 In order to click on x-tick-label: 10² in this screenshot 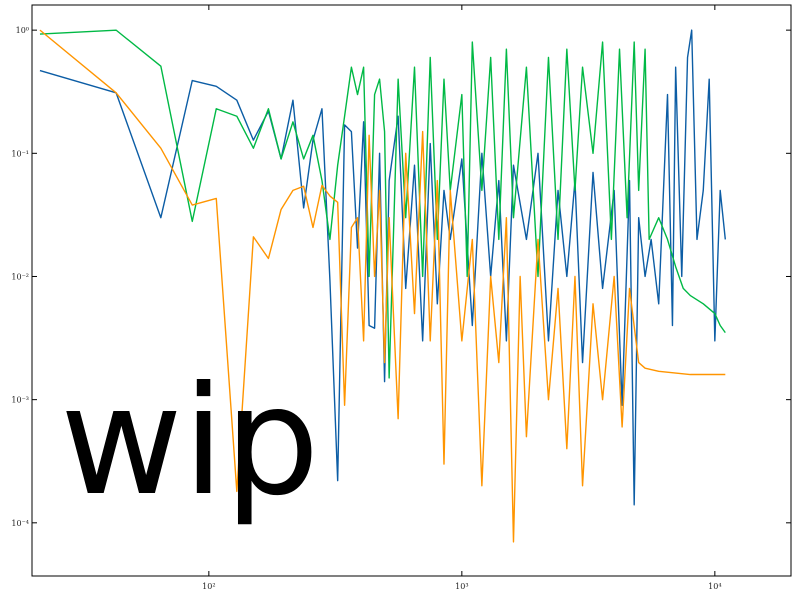, I will do `click(208, 586)`.